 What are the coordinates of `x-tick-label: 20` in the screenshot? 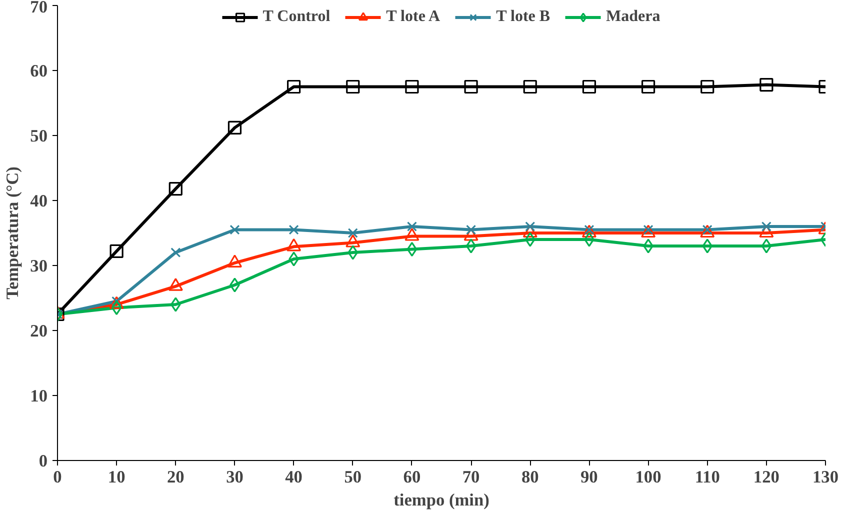 It's located at (175, 477).